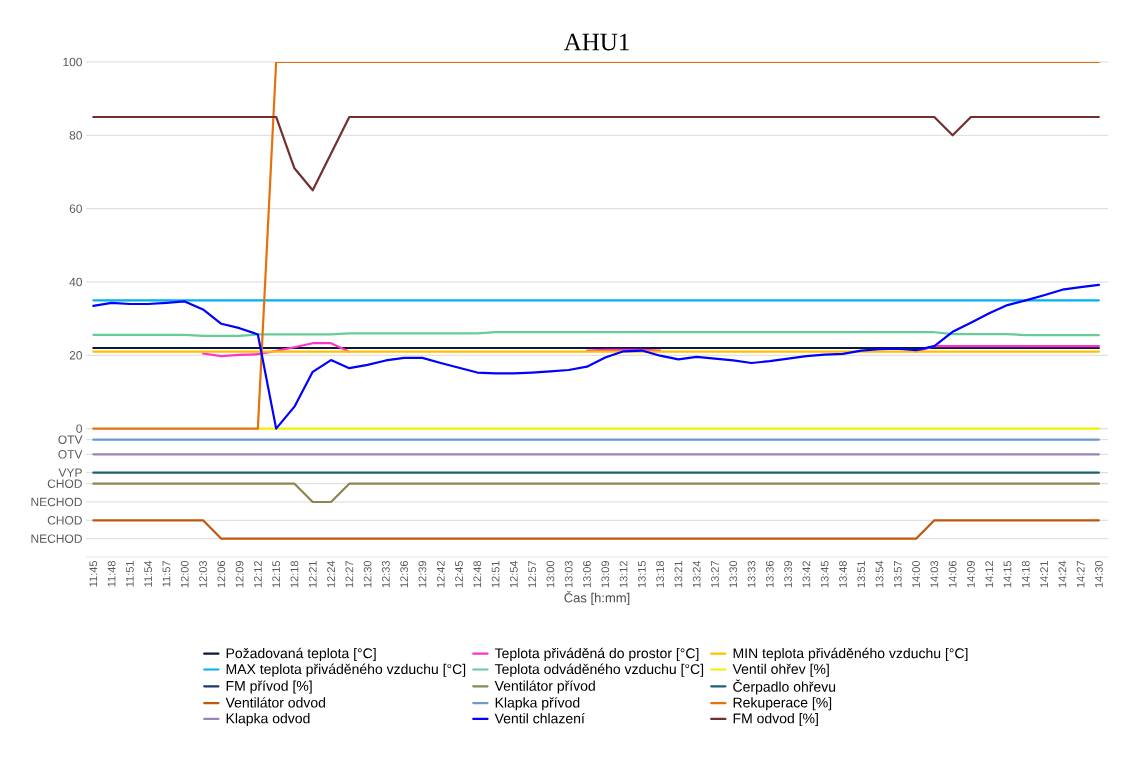 The width and height of the screenshot is (1130, 760). What do you see at coordinates (1099, 574) in the screenshot?
I see `x-tick-label: 14:30` at bounding box center [1099, 574].